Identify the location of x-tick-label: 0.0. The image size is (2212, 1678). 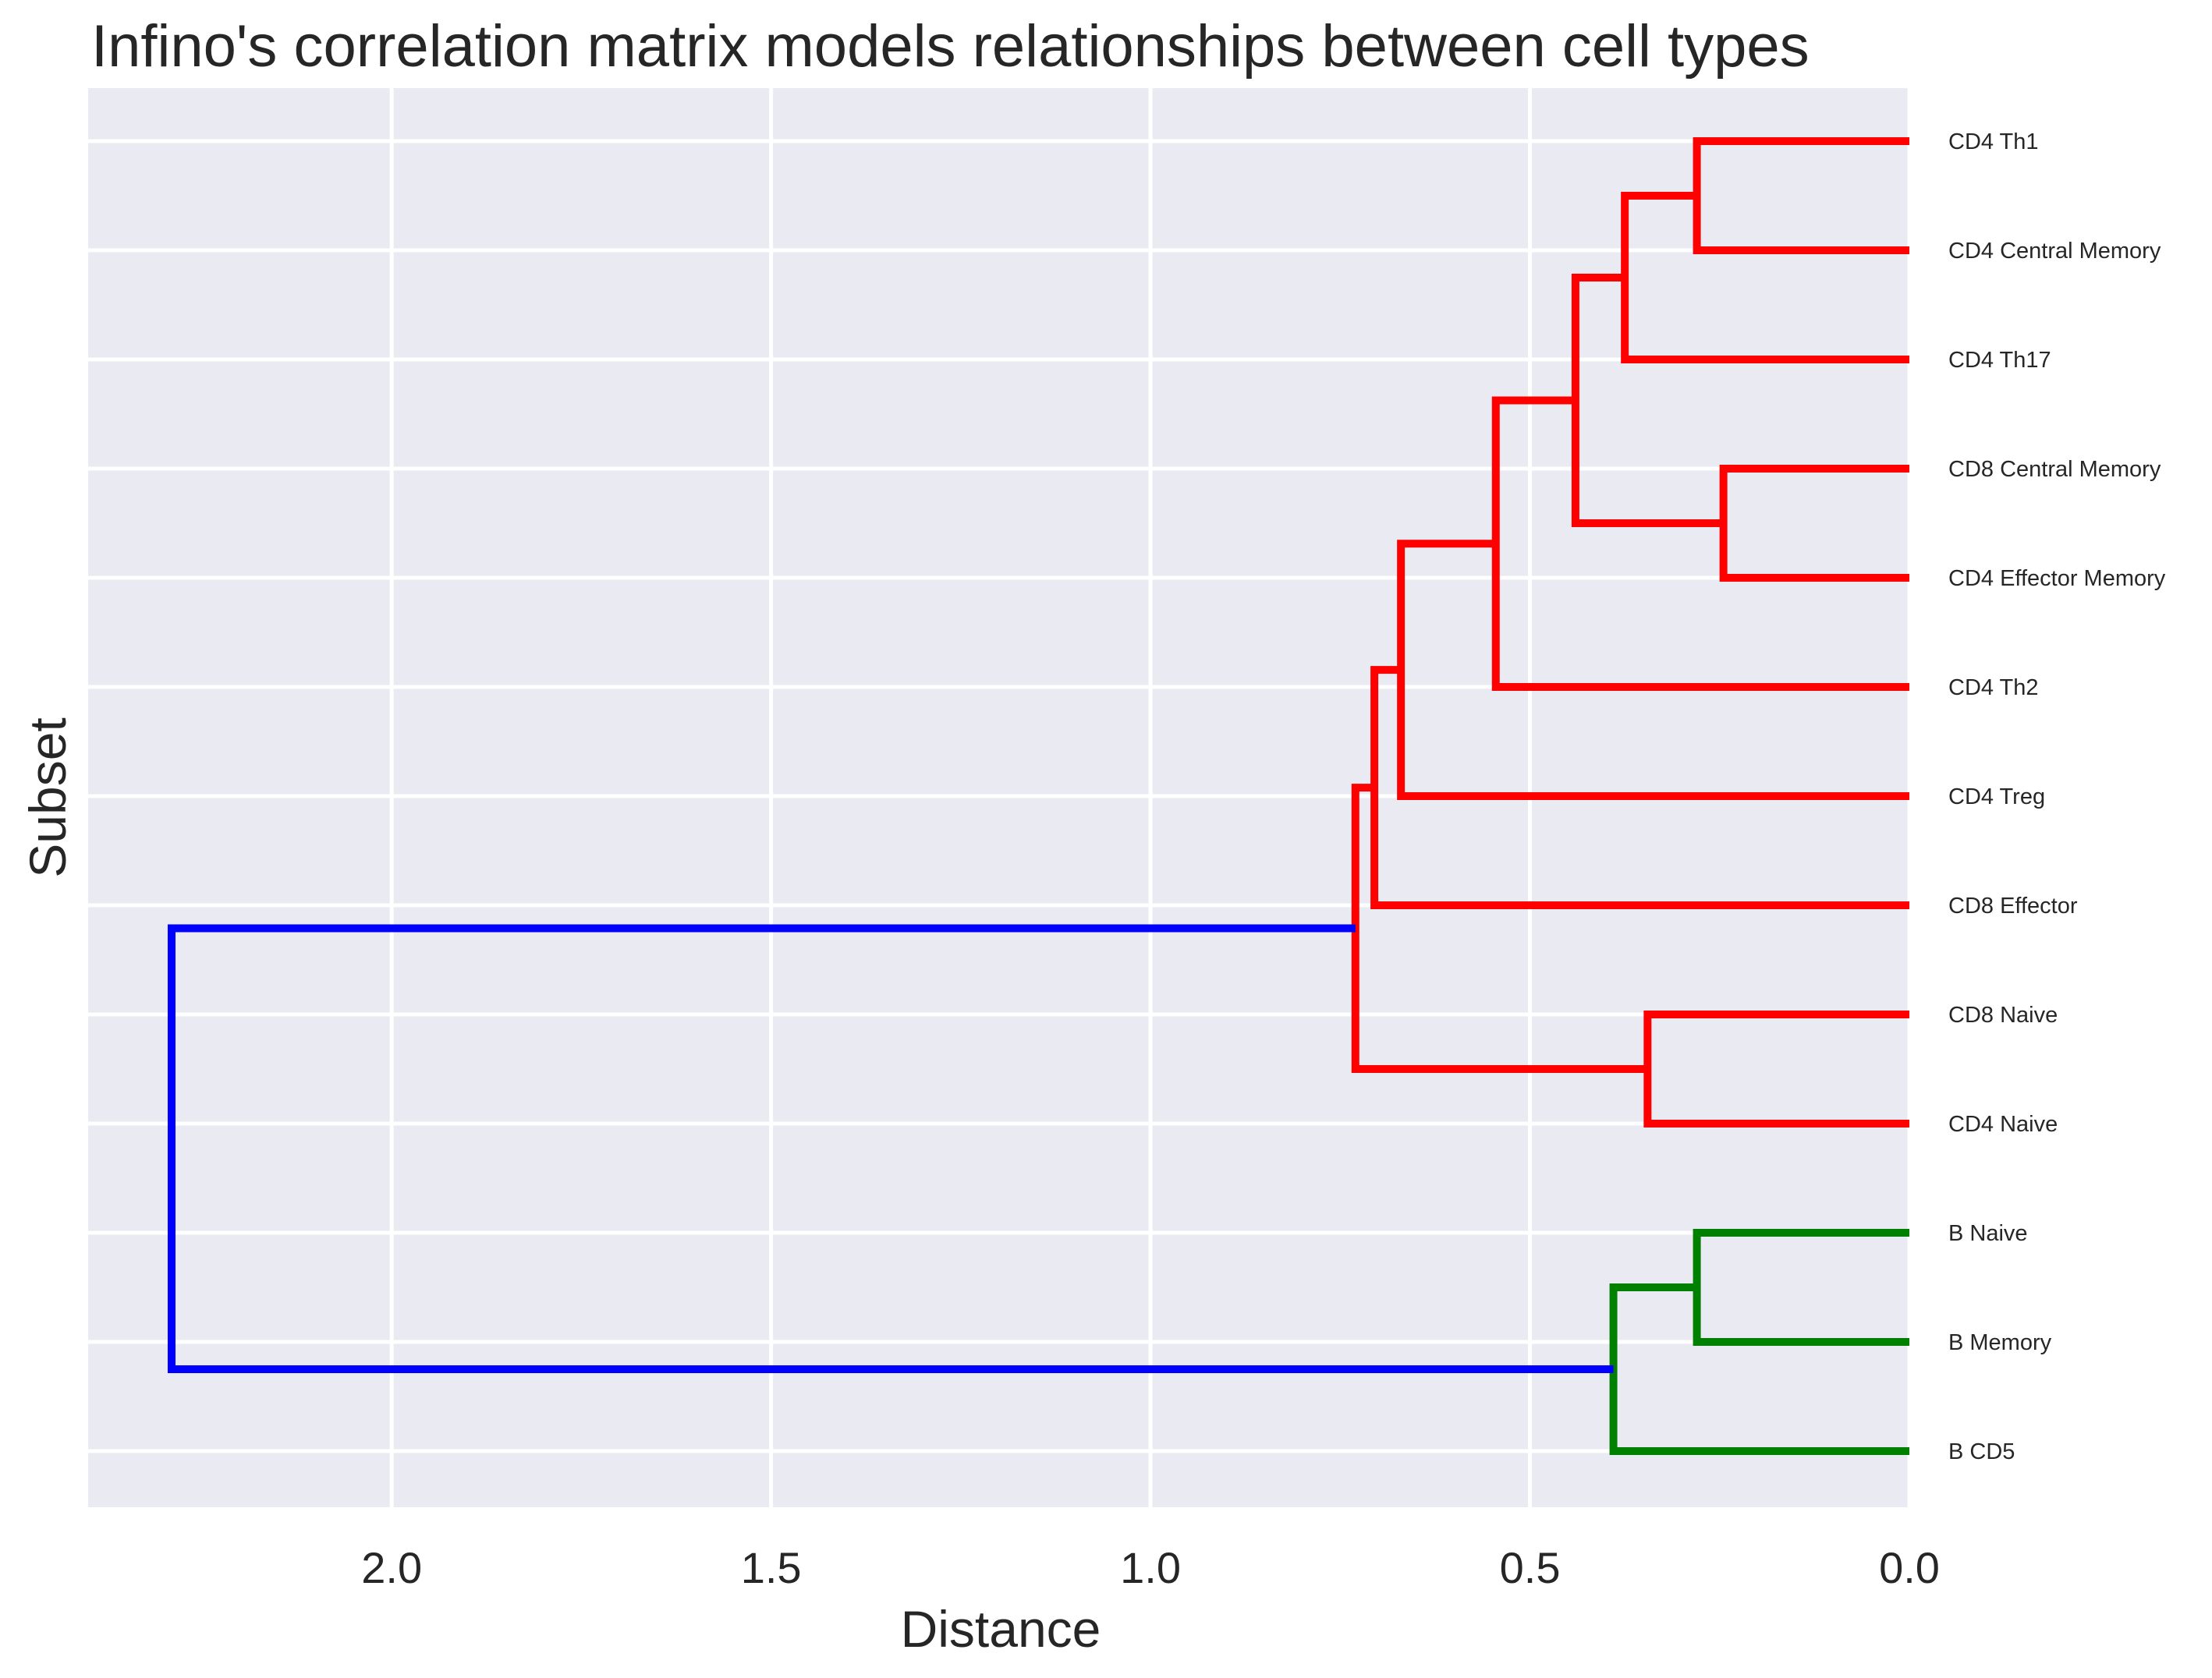
(1910, 1567).